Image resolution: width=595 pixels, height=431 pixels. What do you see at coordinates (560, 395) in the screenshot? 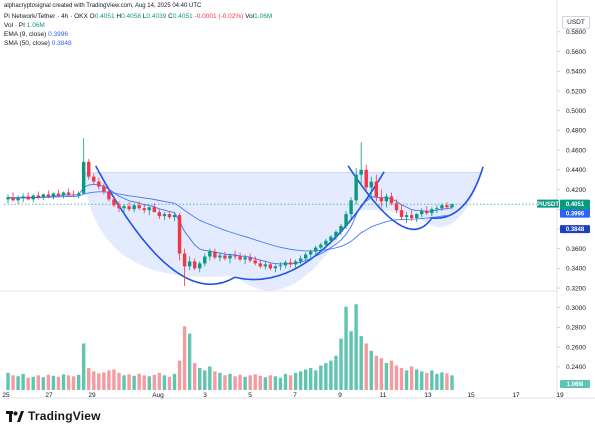
I see `time-tick-label: 19` at bounding box center [560, 395].